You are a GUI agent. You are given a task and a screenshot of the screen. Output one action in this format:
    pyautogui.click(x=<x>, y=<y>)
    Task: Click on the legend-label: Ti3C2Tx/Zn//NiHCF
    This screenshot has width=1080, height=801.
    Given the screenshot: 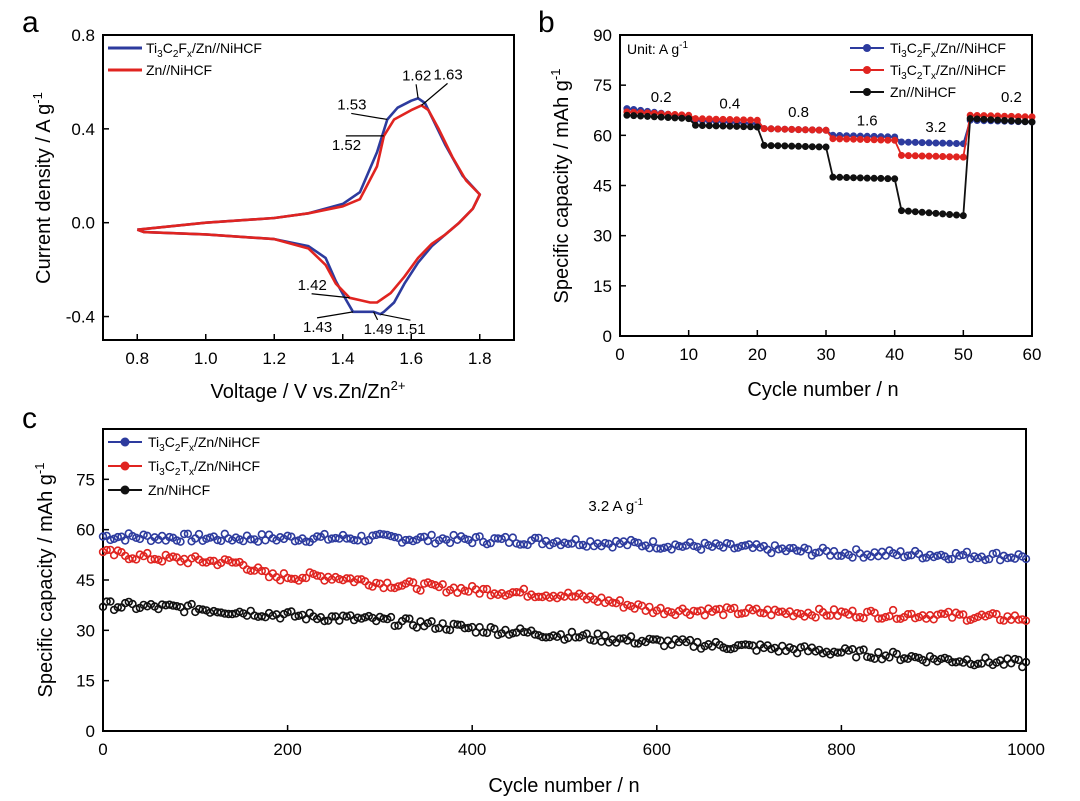 What is the action you would take?
    pyautogui.click(x=948, y=72)
    